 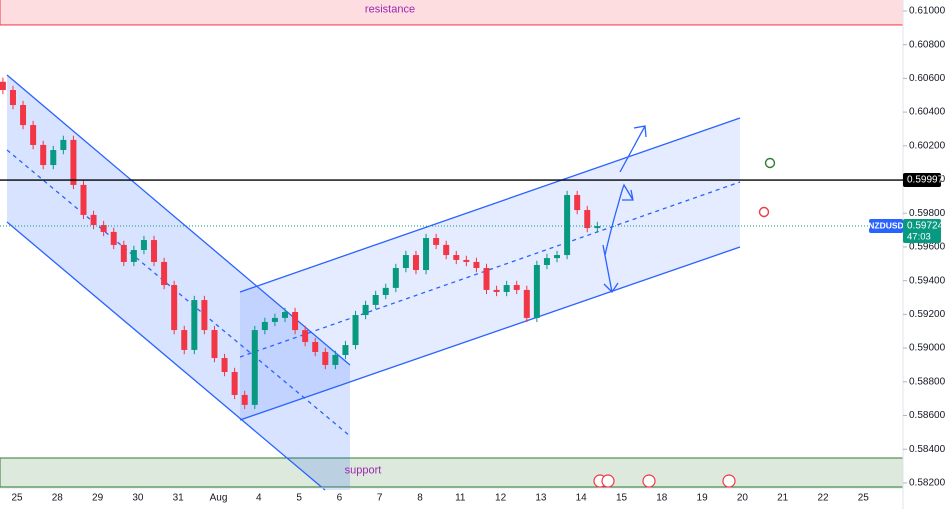 What do you see at coordinates (823, 498) in the screenshot?
I see `x-tick-label: 22` at bounding box center [823, 498].